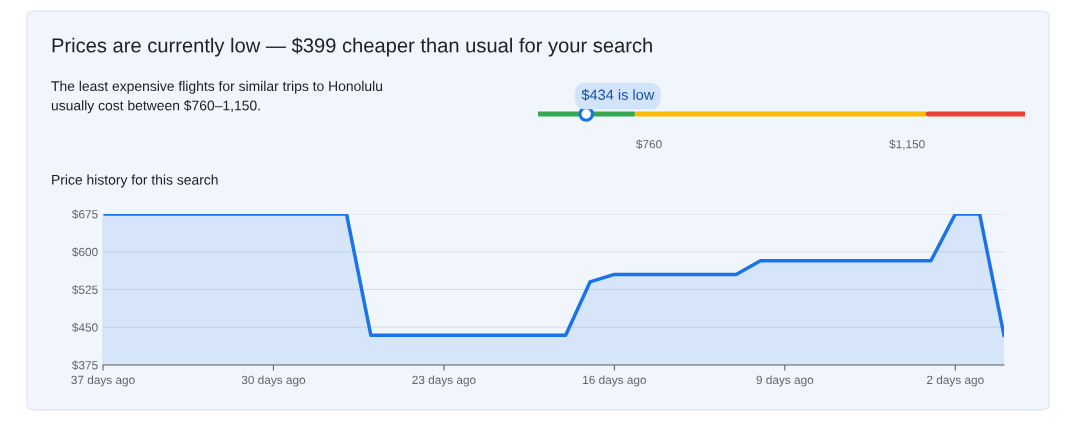 Image resolution: width=1071 pixels, height=425 pixels. What do you see at coordinates (85, 365) in the screenshot?
I see `y-tick-label: $375` at bounding box center [85, 365].